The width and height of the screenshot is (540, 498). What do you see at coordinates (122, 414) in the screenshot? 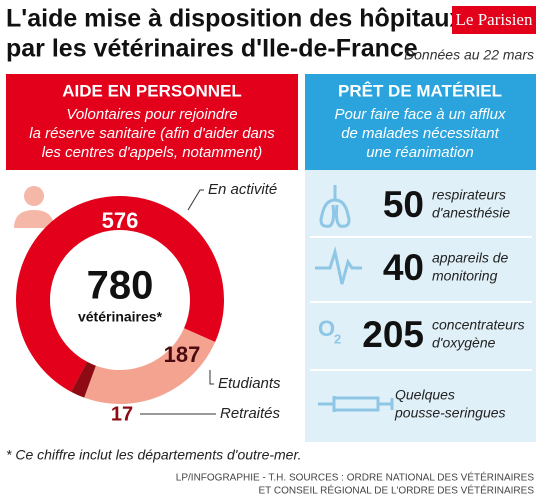
I see `value-label: 17` at bounding box center [122, 414].